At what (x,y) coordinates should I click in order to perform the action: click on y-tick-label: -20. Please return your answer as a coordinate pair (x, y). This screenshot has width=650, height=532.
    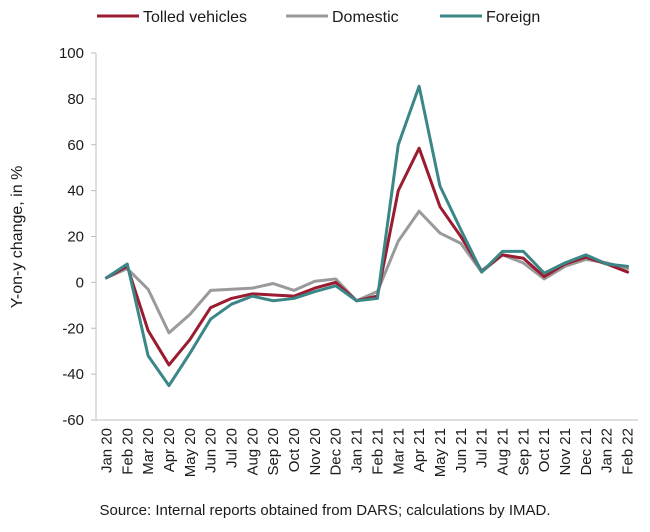
    Looking at the image, I should click on (73, 328).